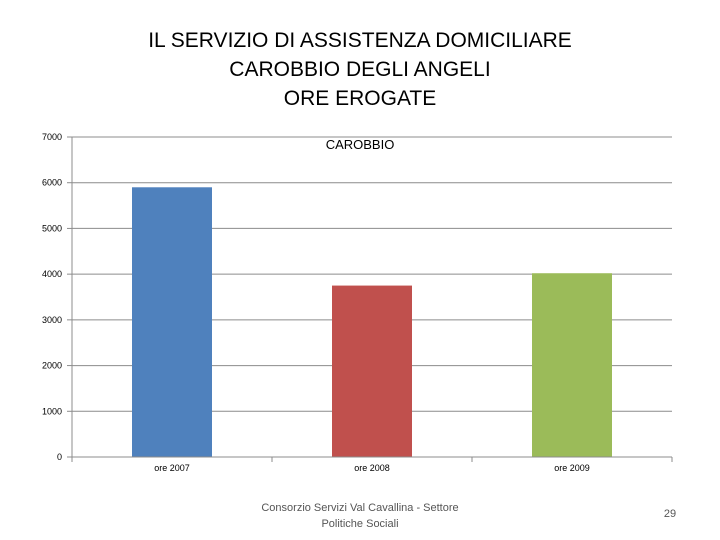  I want to click on bar-ore-2008, so click(372, 371).